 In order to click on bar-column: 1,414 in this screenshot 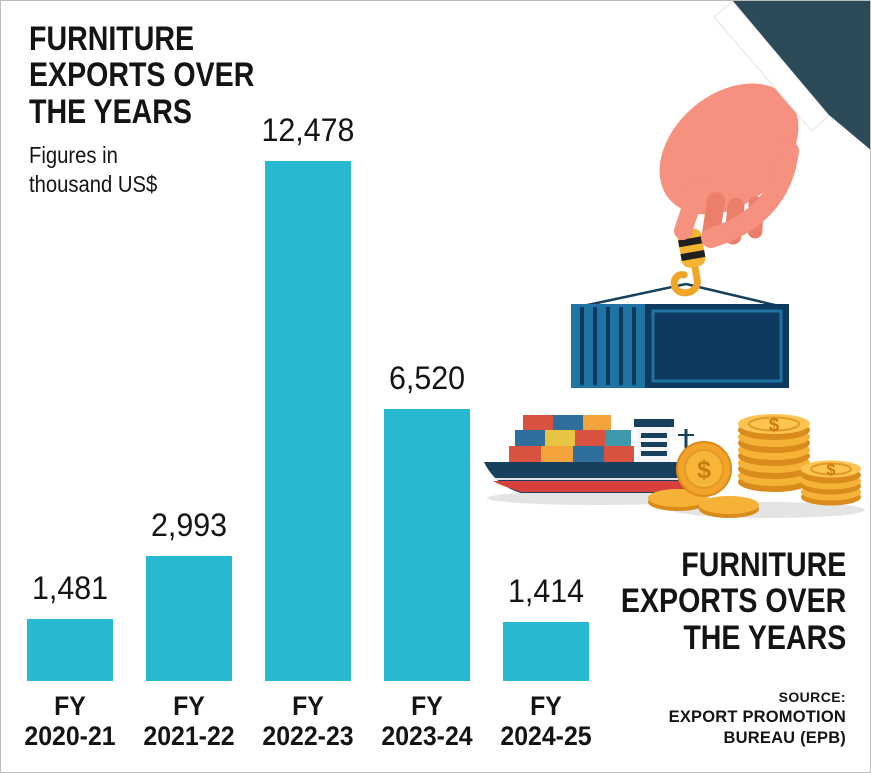, I will do `click(546, 627)`.